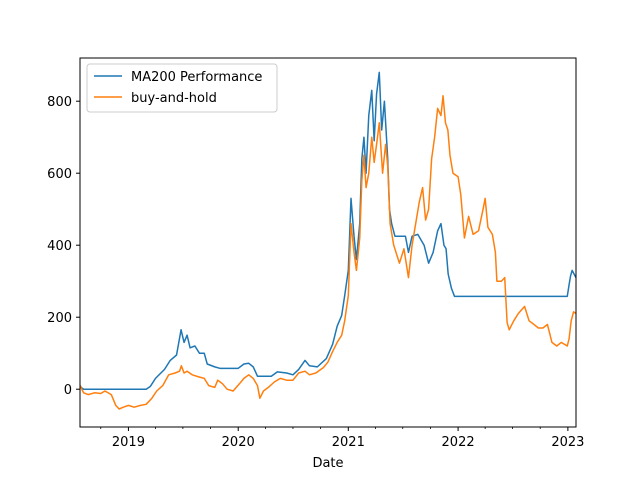 The width and height of the screenshot is (640, 480). I want to click on y-tick-label-600: 600, so click(59, 174).